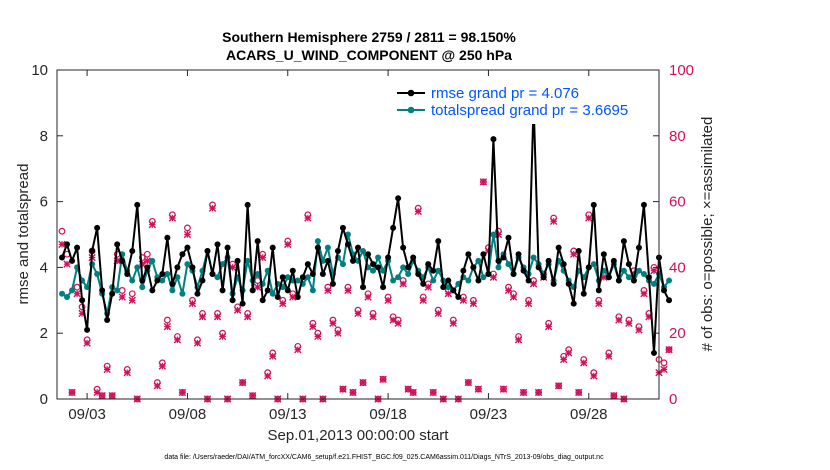 This screenshot has width=830, height=470. I want to click on x-tick-label: 09/08, so click(188, 414).